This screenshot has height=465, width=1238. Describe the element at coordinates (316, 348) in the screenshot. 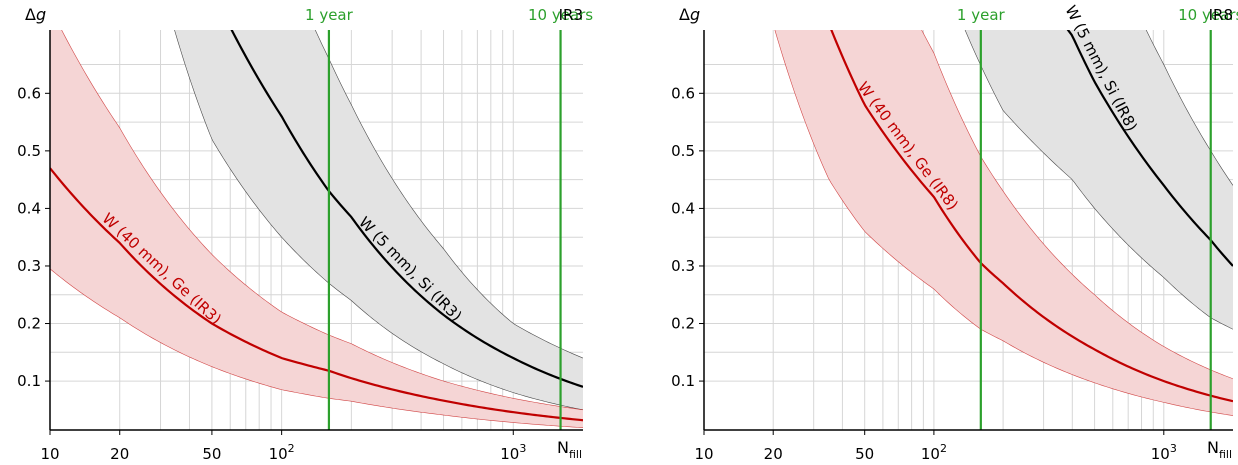

I see `band-lower-w-40-mm-ge-ir3` at that location.